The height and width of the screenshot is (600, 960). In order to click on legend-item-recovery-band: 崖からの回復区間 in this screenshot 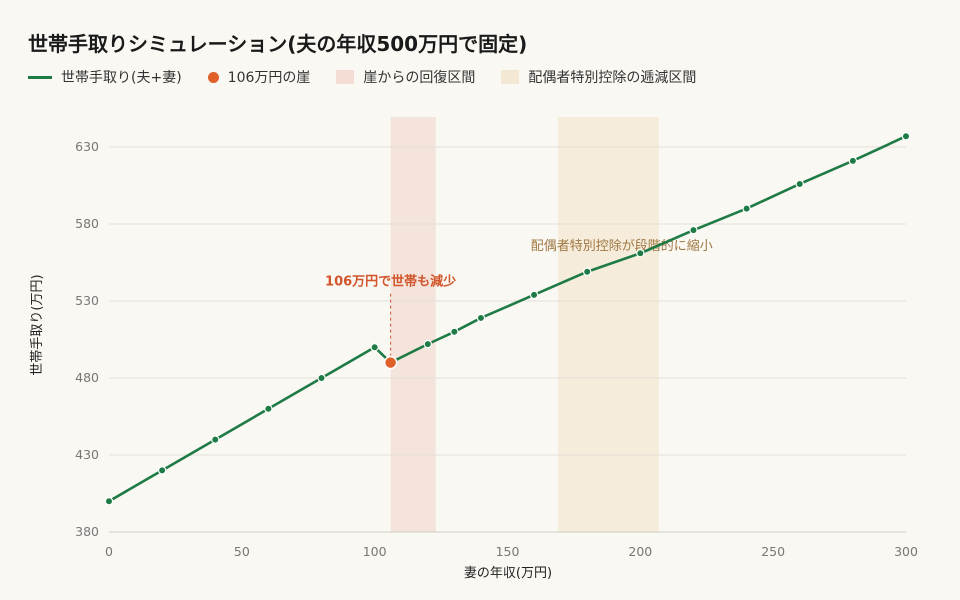, I will do `click(405, 77)`.